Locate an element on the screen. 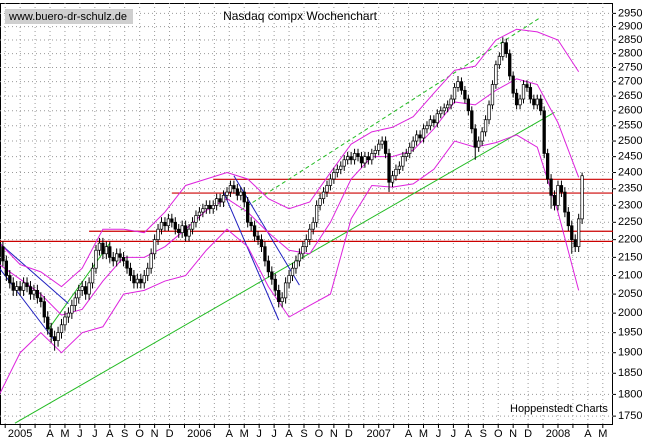 The image size is (671, 441). trend-line is located at coordinates (34, 273).